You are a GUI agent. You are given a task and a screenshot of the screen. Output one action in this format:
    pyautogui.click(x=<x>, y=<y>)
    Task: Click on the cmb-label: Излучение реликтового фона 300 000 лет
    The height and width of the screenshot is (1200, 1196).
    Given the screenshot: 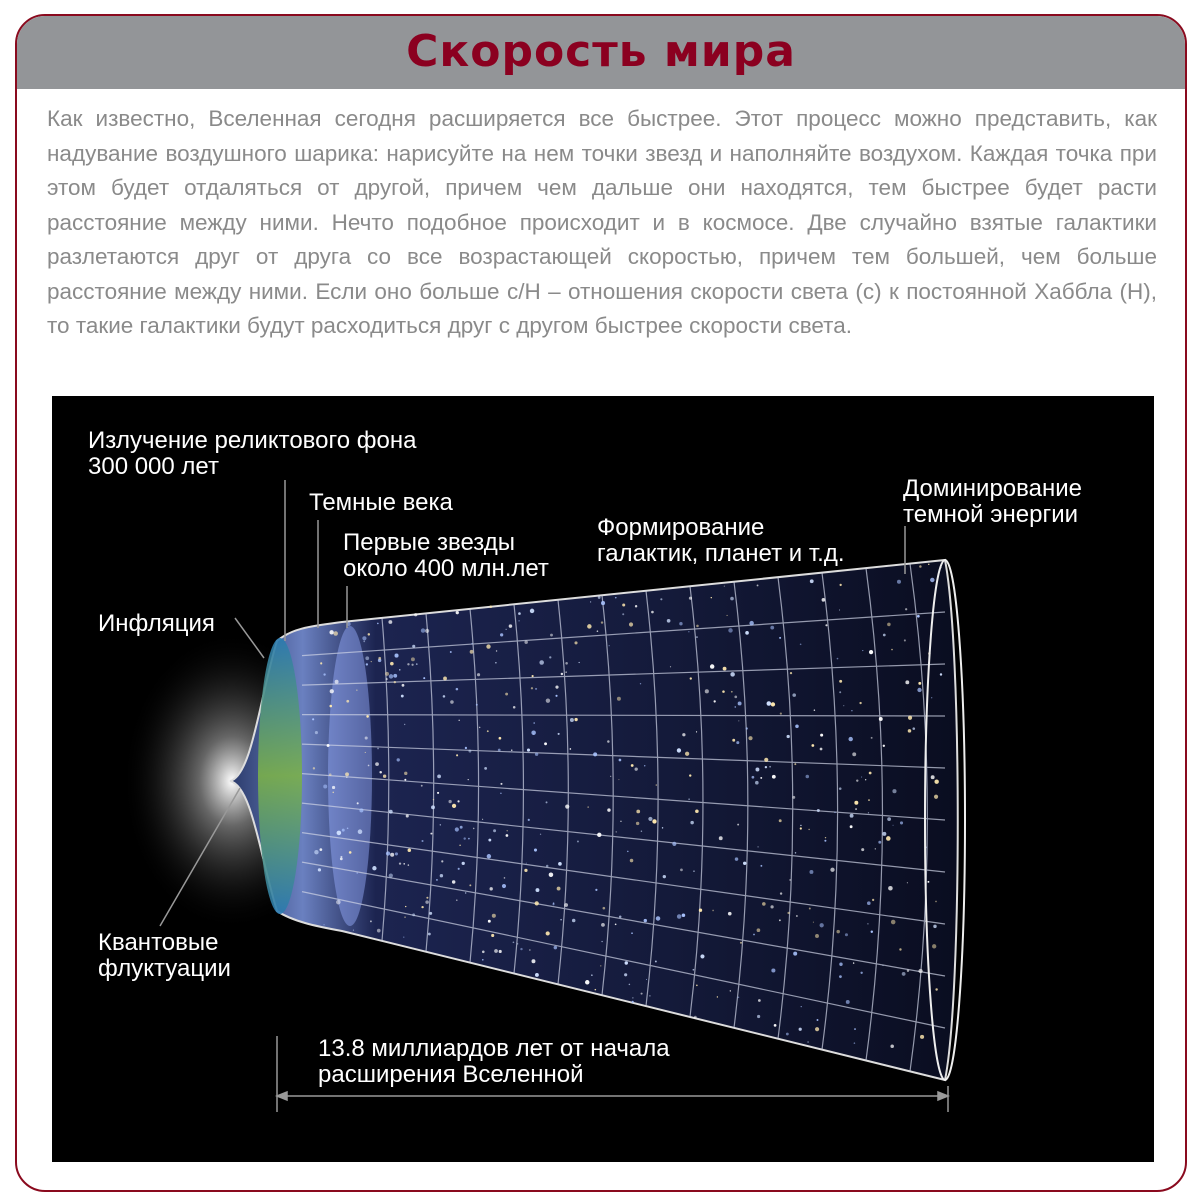 What is the action you would take?
    pyautogui.click(x=252, y=454)
    